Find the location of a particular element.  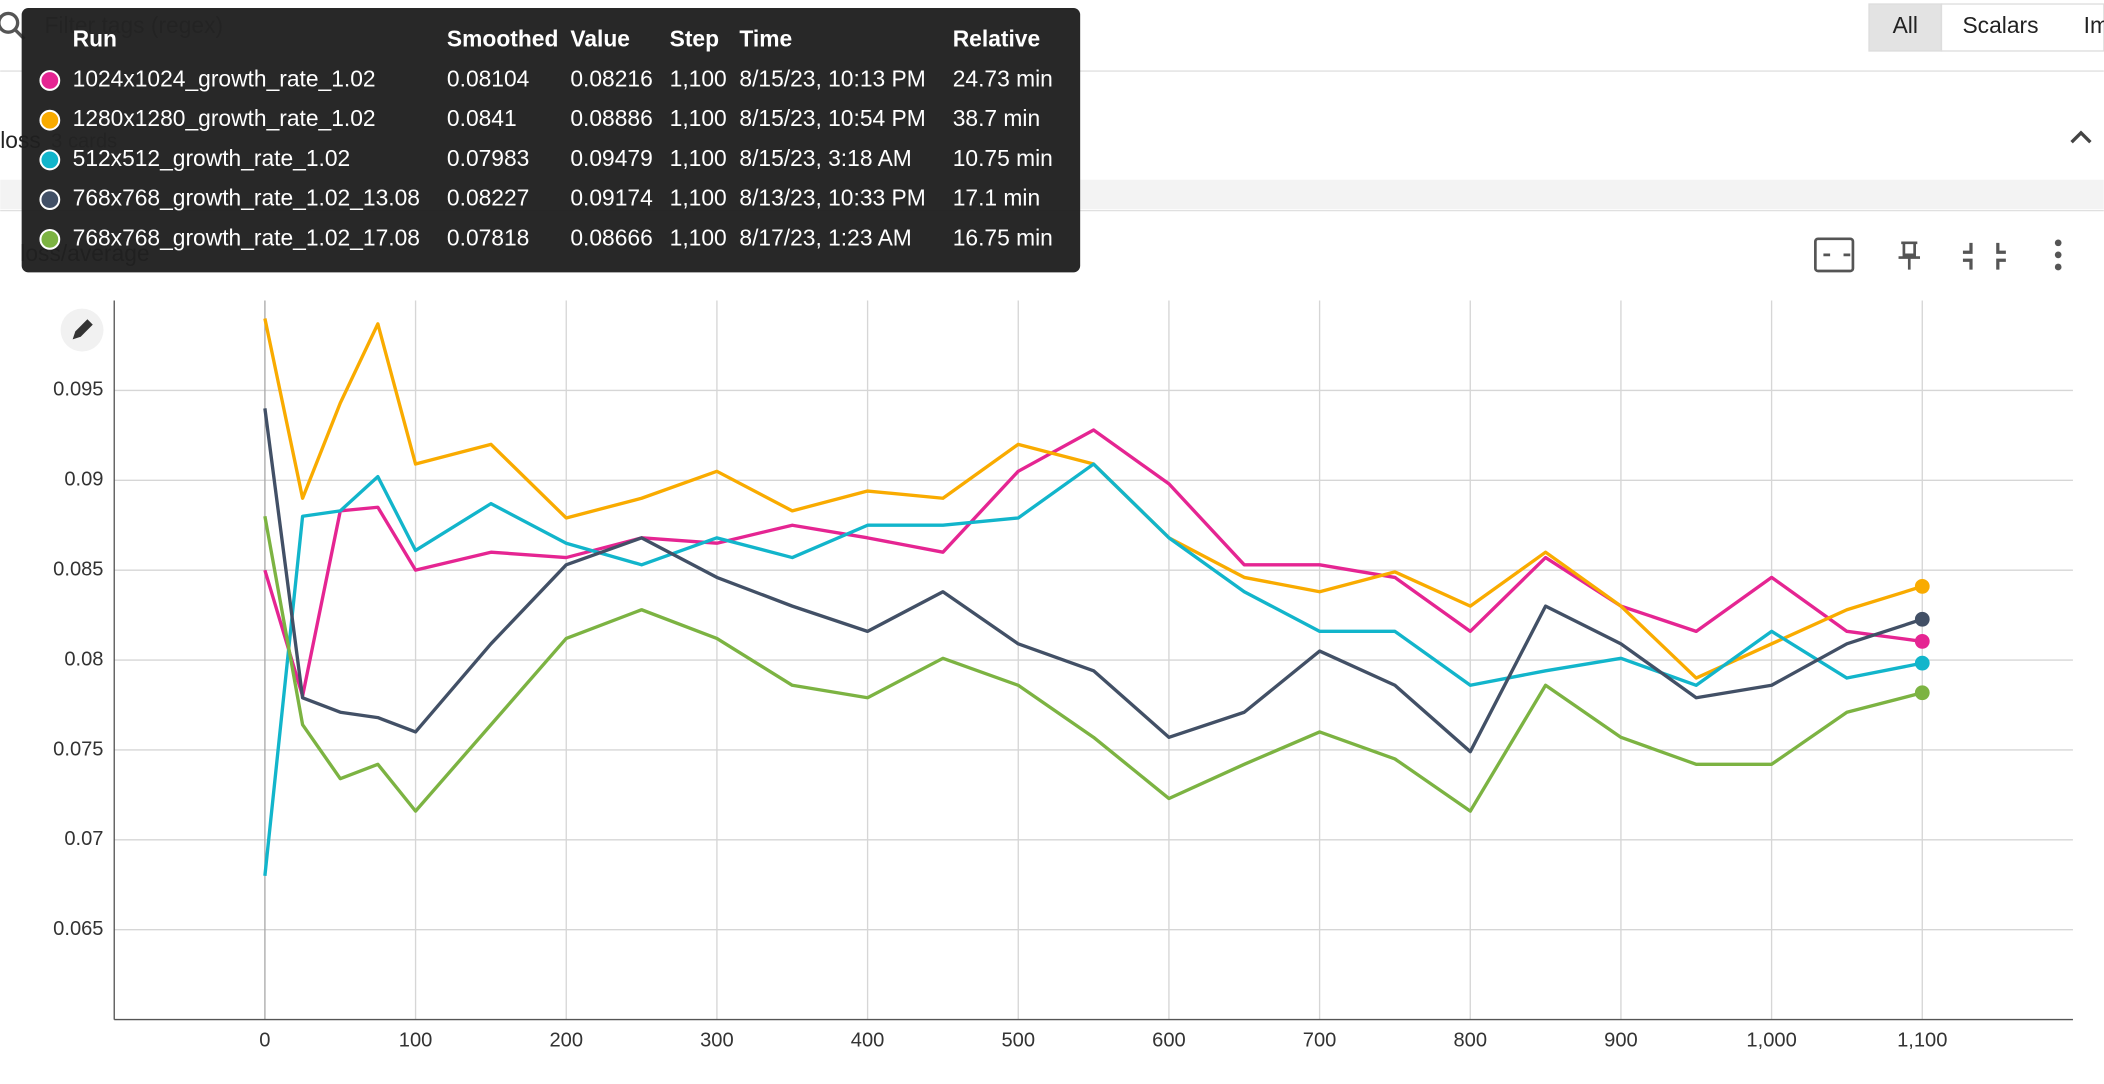

raw-value: 0.08666 is located at coordinates (611, 237).